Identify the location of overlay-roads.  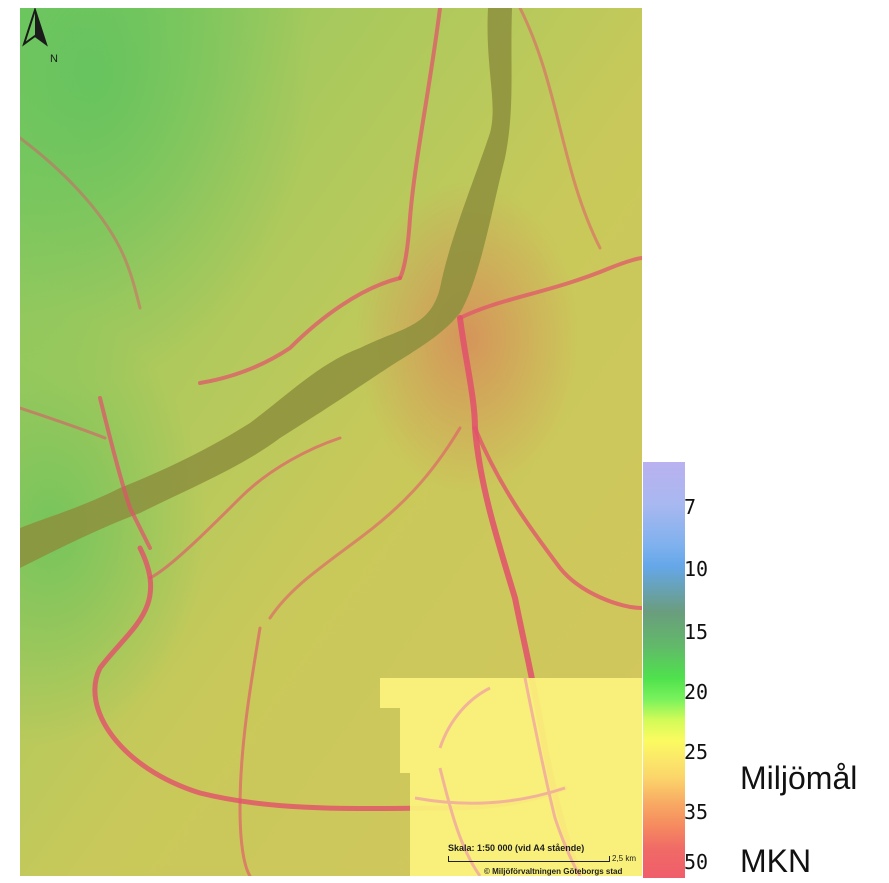
(498, 776).